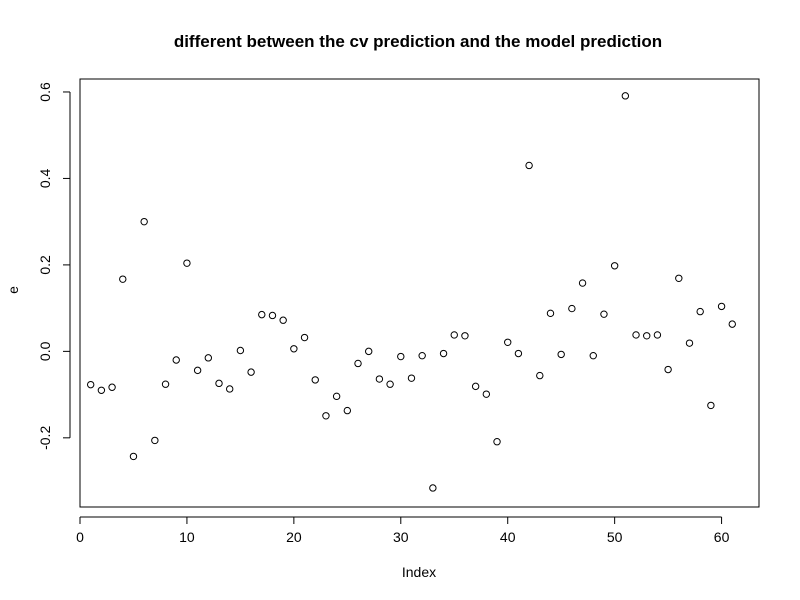  What do you see at coordinates (45, 438) in the screenshot?
I see `y-tick-label: -0.2` at bounding box center [45, 438].